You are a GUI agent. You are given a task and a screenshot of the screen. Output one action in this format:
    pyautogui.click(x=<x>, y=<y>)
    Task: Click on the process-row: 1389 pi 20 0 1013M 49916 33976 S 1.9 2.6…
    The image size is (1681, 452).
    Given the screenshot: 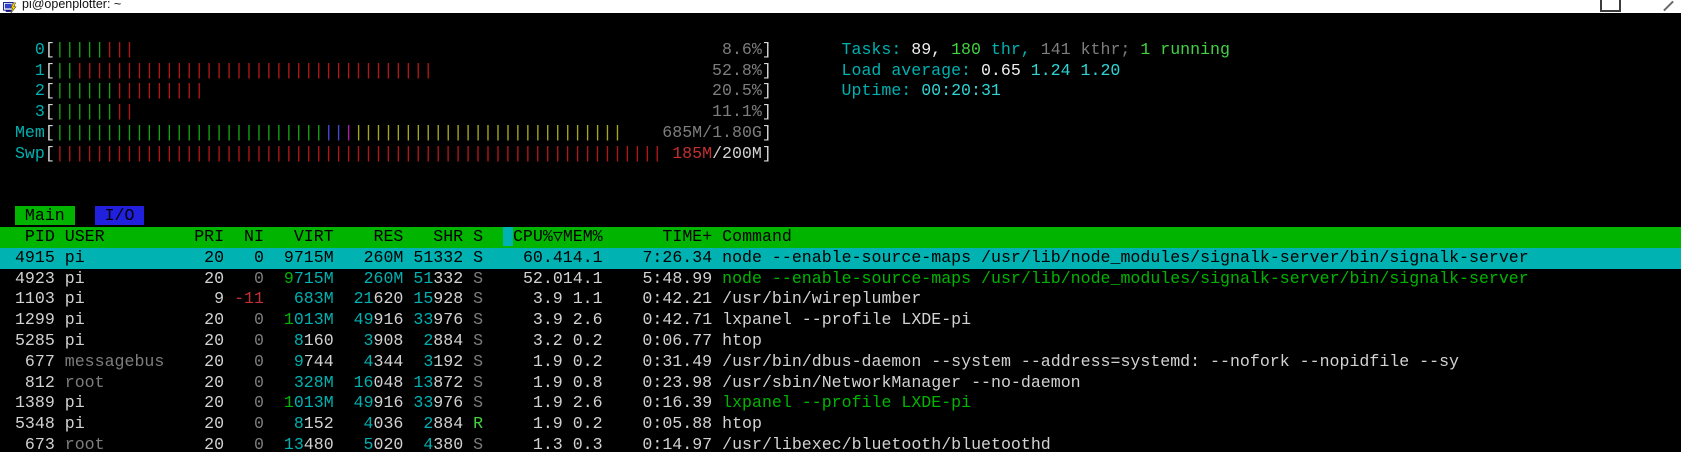 What is the action you would take?
    pyautogui.click(x=840, y=403)
    